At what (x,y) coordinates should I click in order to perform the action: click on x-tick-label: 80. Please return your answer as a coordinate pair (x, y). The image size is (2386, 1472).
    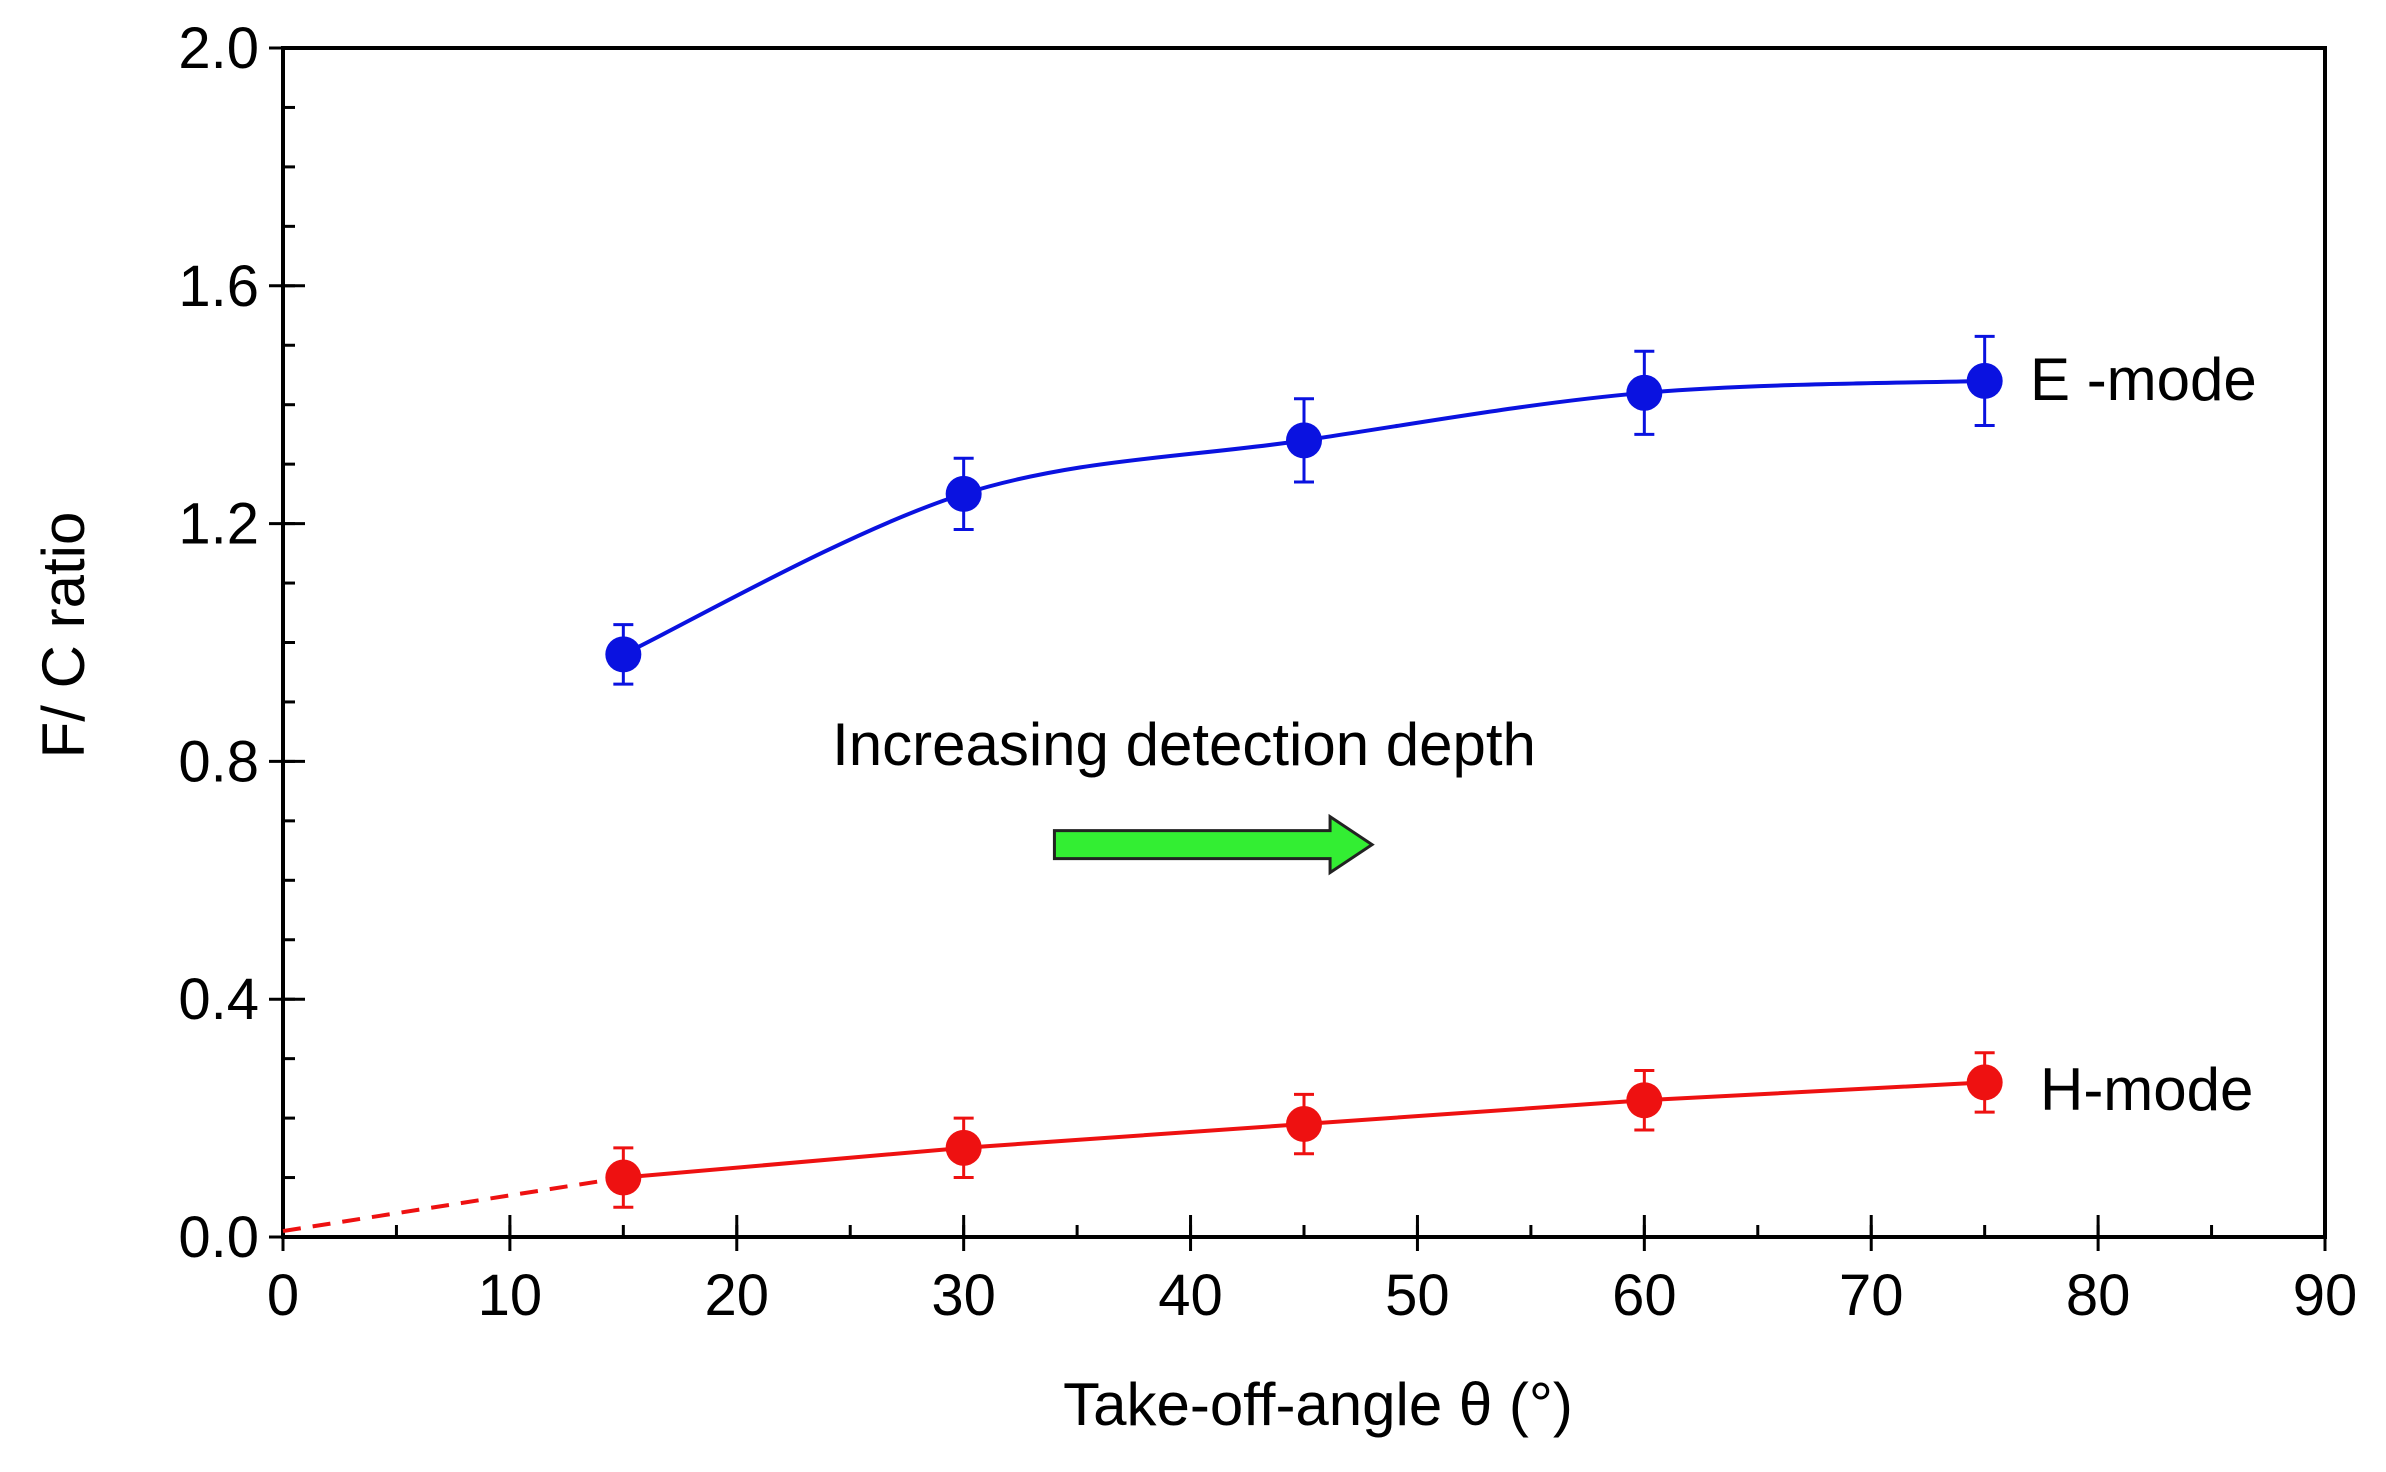
    Looking at the image, I should click on (2098, 1295).